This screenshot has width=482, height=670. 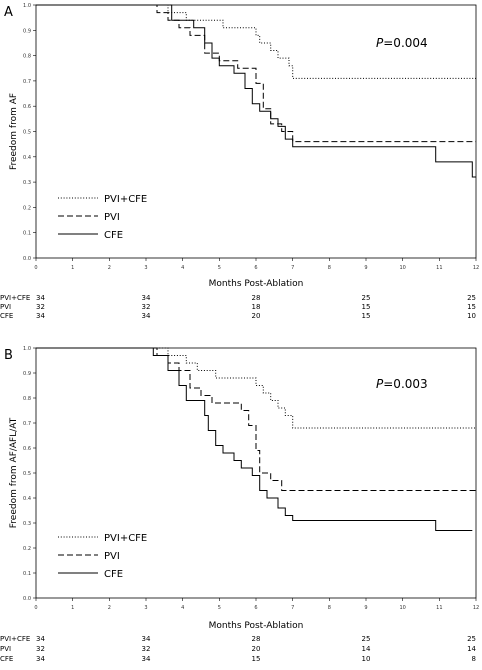 I want to click on panel-letter: A, so click(x=8, y=12).